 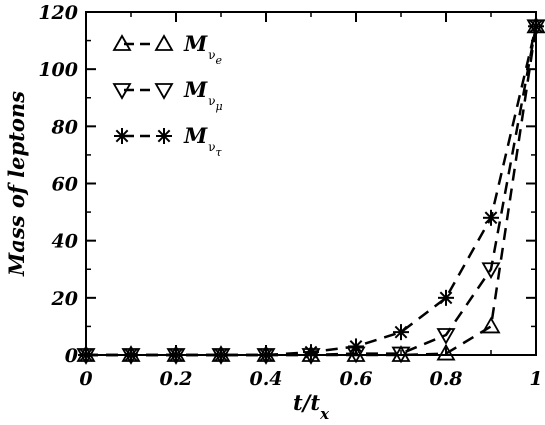 What do you see at coordinates (324, 414) in the screenshot?
I see `x-axis-title-sub: x` at bounding box center [324, 414].